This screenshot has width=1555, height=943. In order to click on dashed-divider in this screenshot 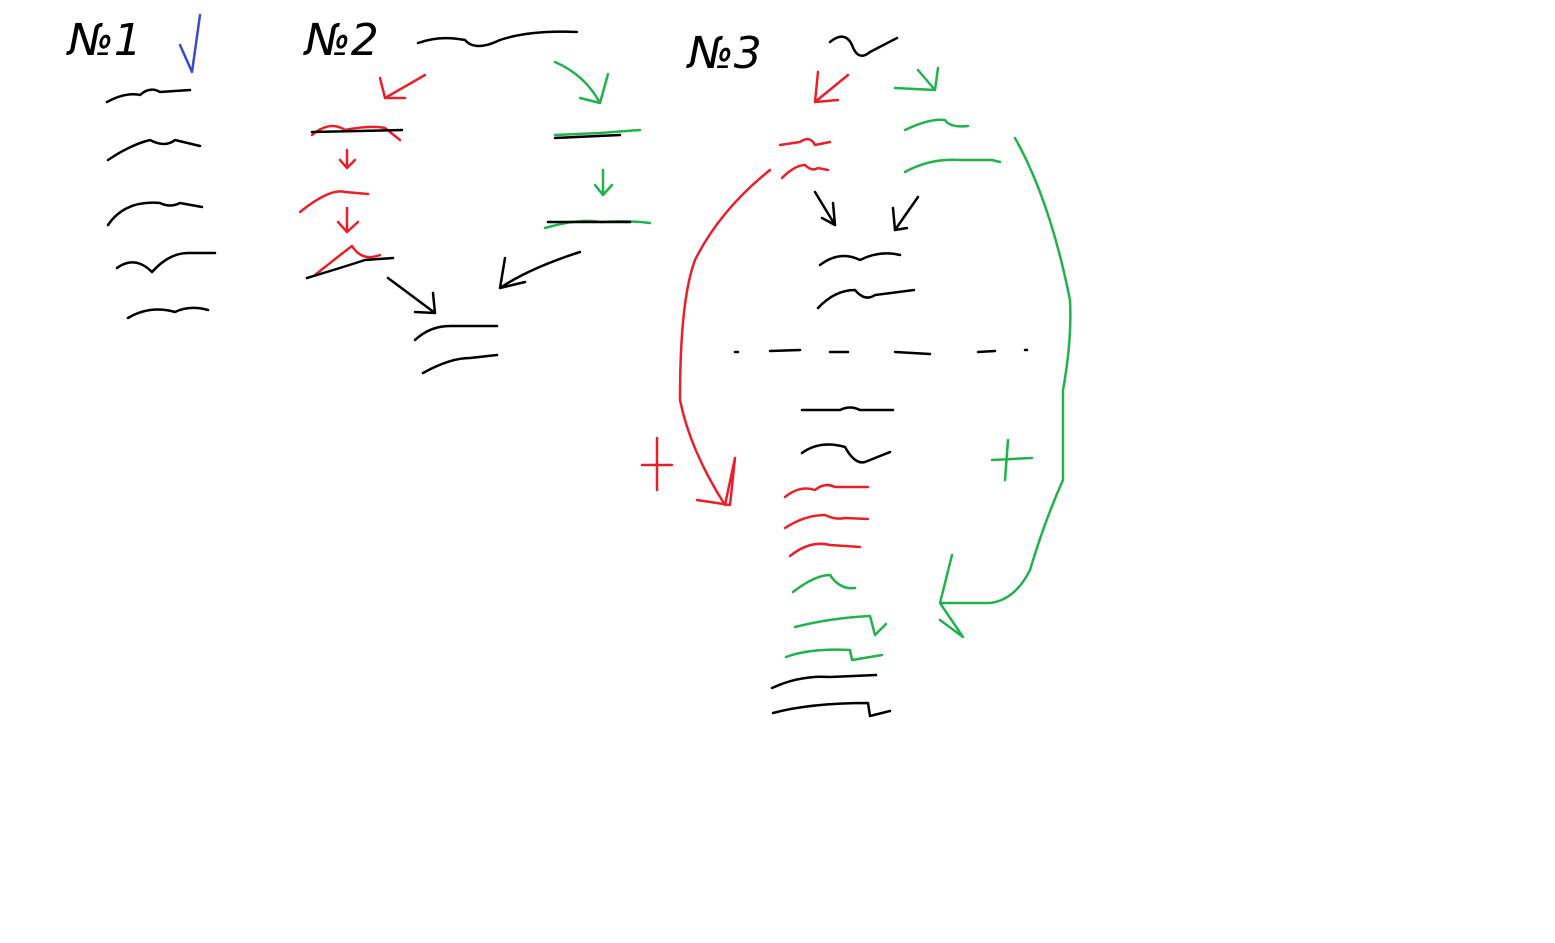, I will do `click(881, 352)`.